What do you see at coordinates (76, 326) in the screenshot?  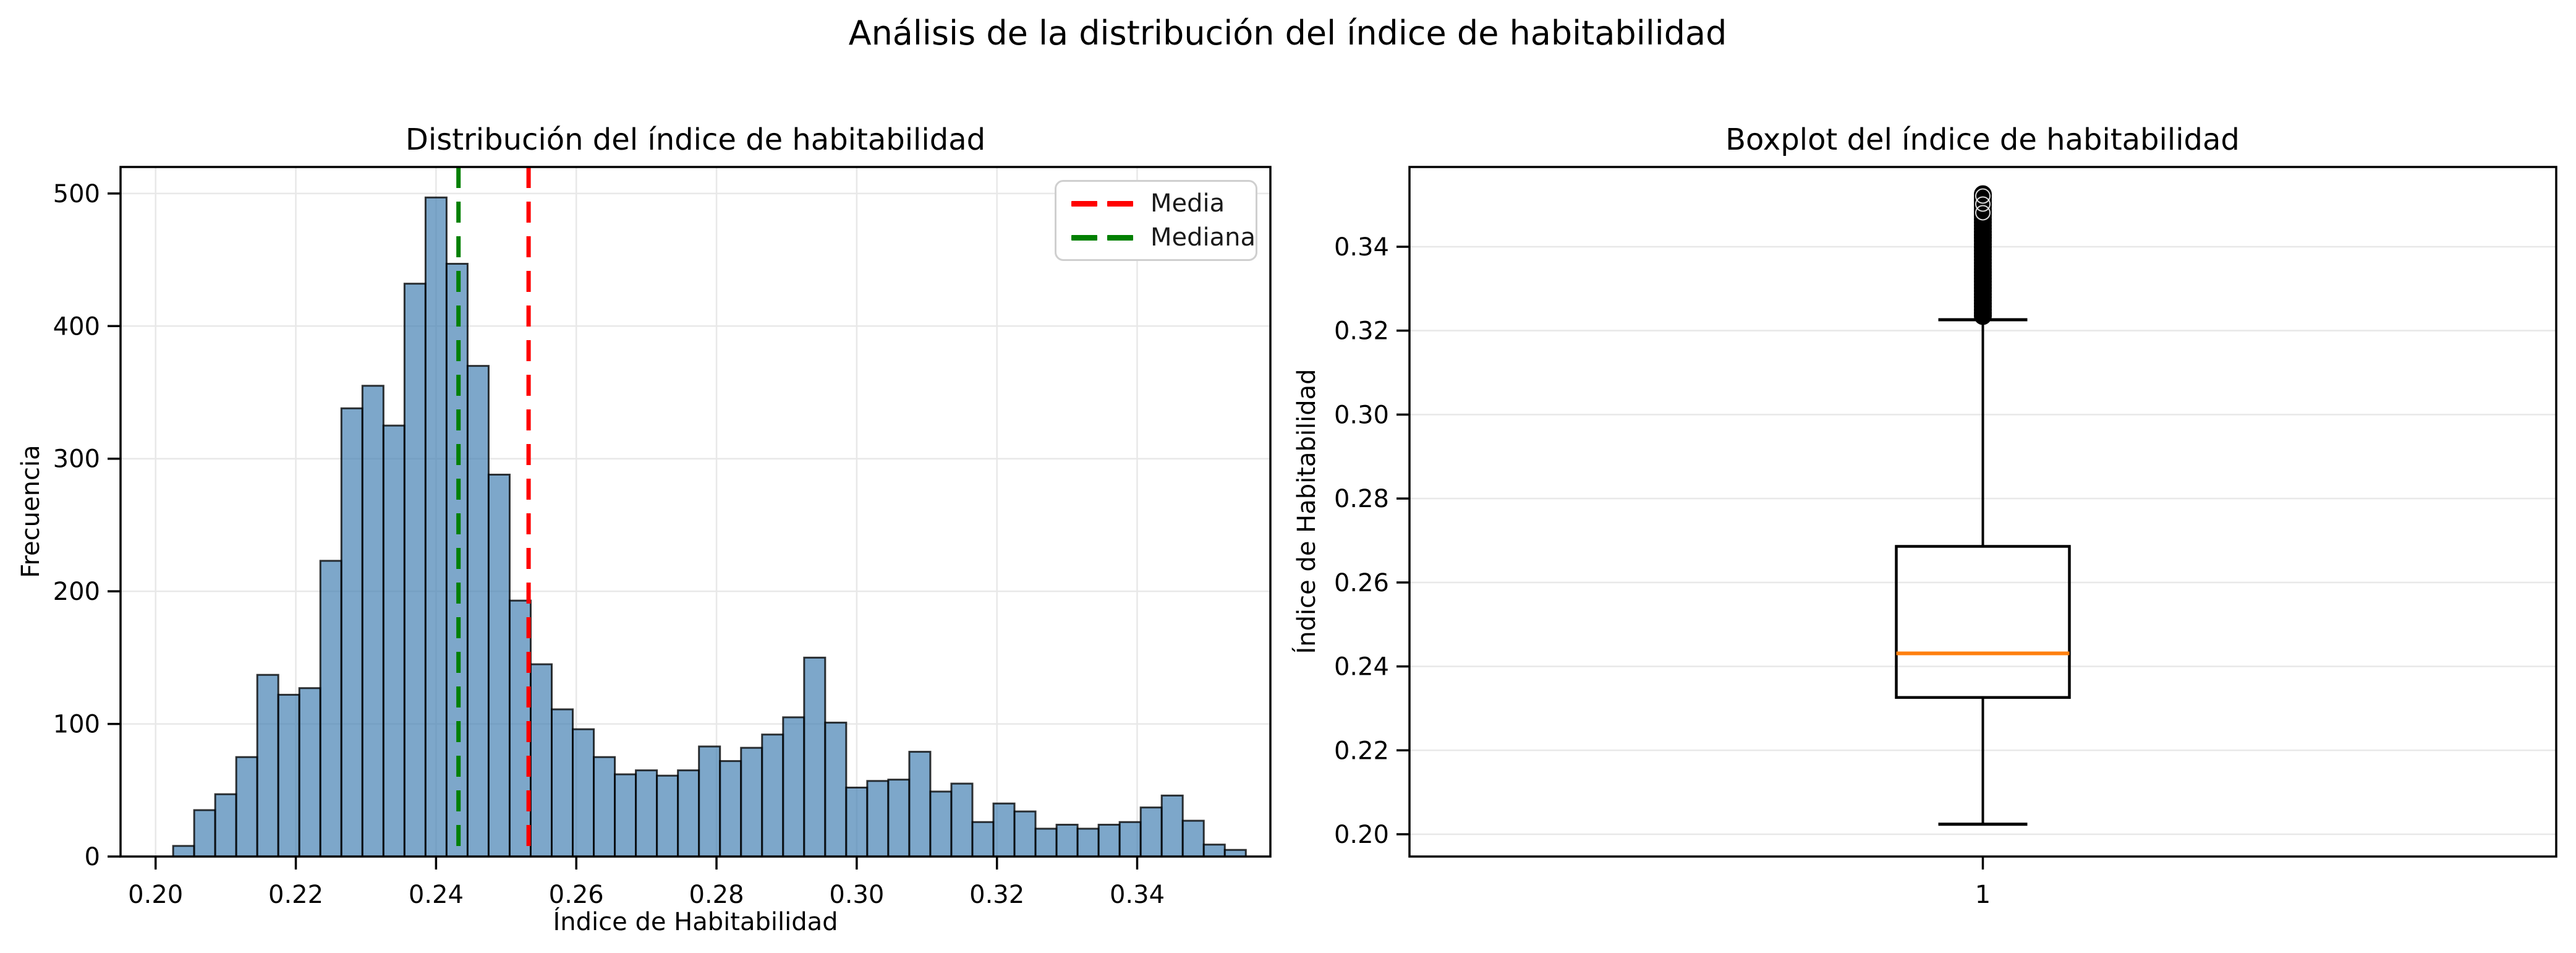 I see `y-tick-label: 400` at bounding box center [76, 326].